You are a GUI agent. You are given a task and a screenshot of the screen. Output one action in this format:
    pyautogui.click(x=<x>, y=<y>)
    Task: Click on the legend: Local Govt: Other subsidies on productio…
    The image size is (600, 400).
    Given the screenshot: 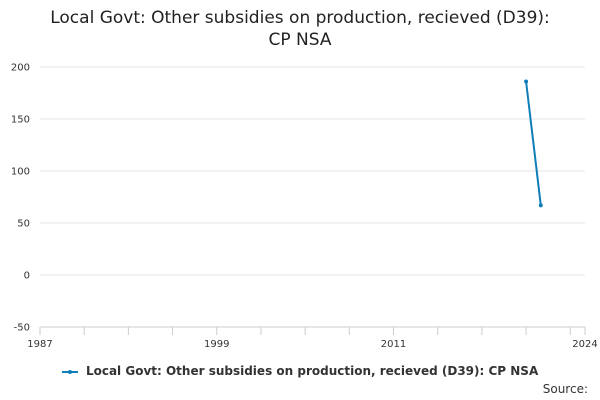 What is the action you would take?
    pyautogui.click(x=300, y=371)
    